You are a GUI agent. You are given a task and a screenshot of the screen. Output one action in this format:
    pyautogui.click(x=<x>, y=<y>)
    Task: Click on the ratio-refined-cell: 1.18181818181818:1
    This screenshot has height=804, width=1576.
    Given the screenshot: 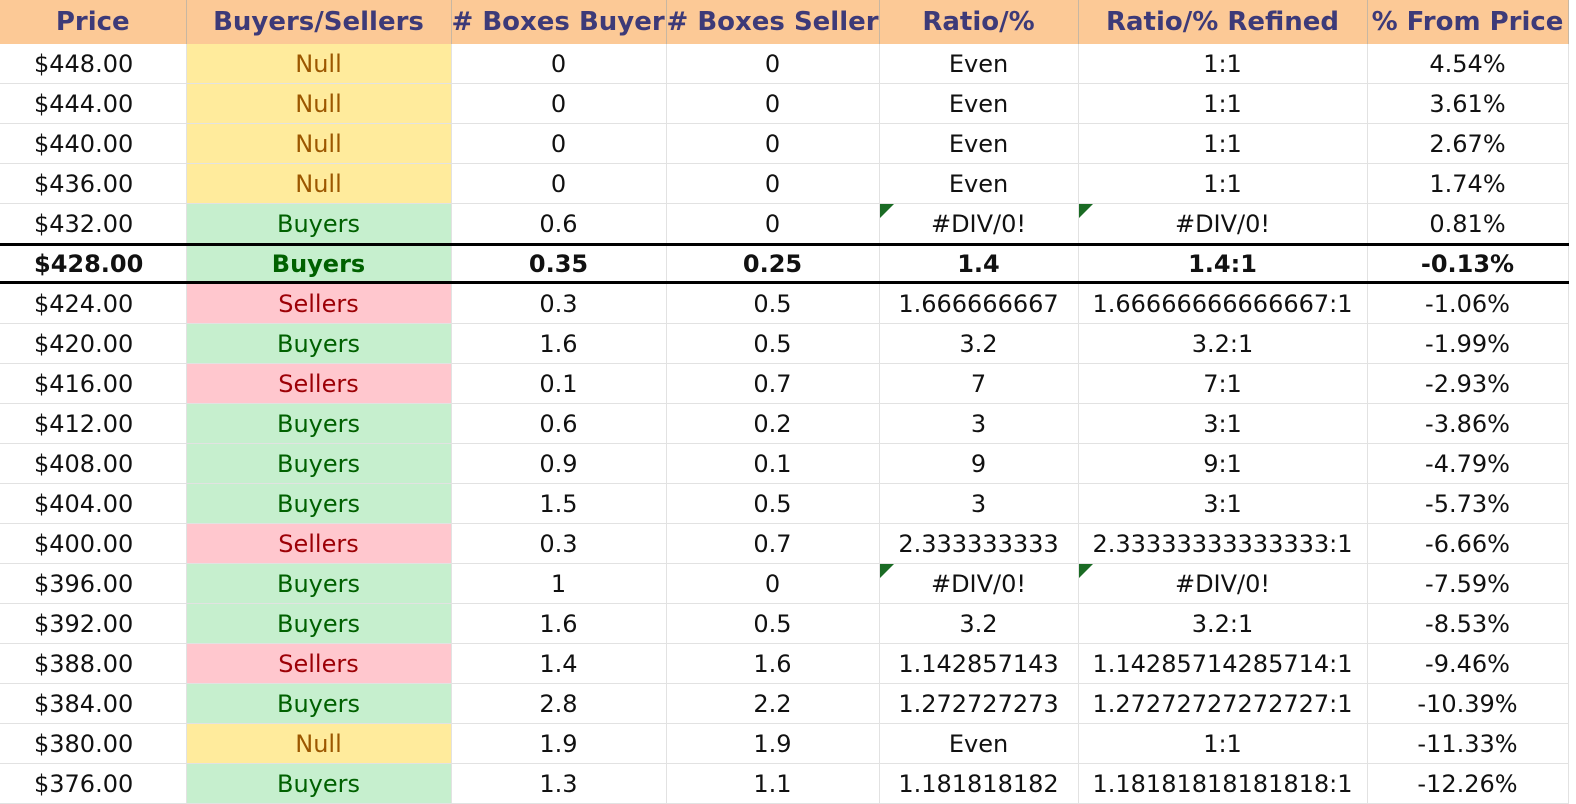 What is the action you would take?
    pyautogui.click(x=1222, y=784)
    